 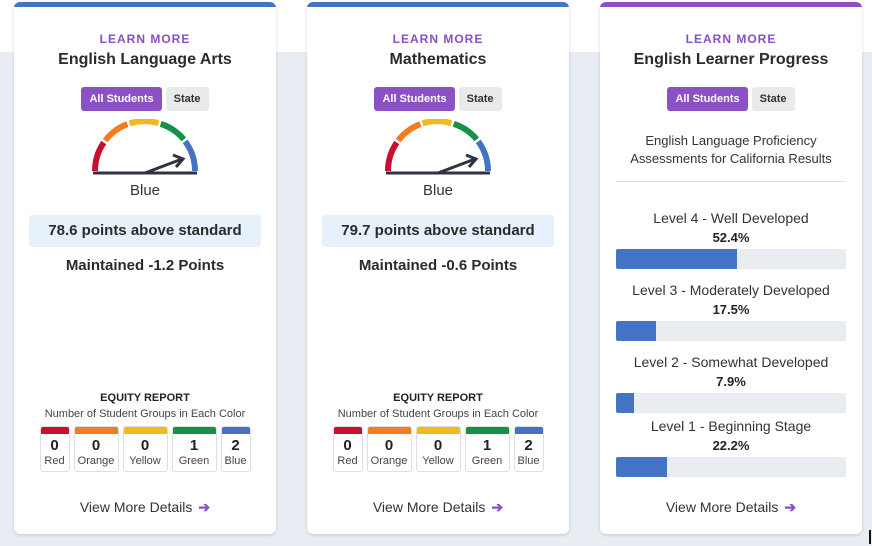 I want to click on divider, so click(x=731, y=181).